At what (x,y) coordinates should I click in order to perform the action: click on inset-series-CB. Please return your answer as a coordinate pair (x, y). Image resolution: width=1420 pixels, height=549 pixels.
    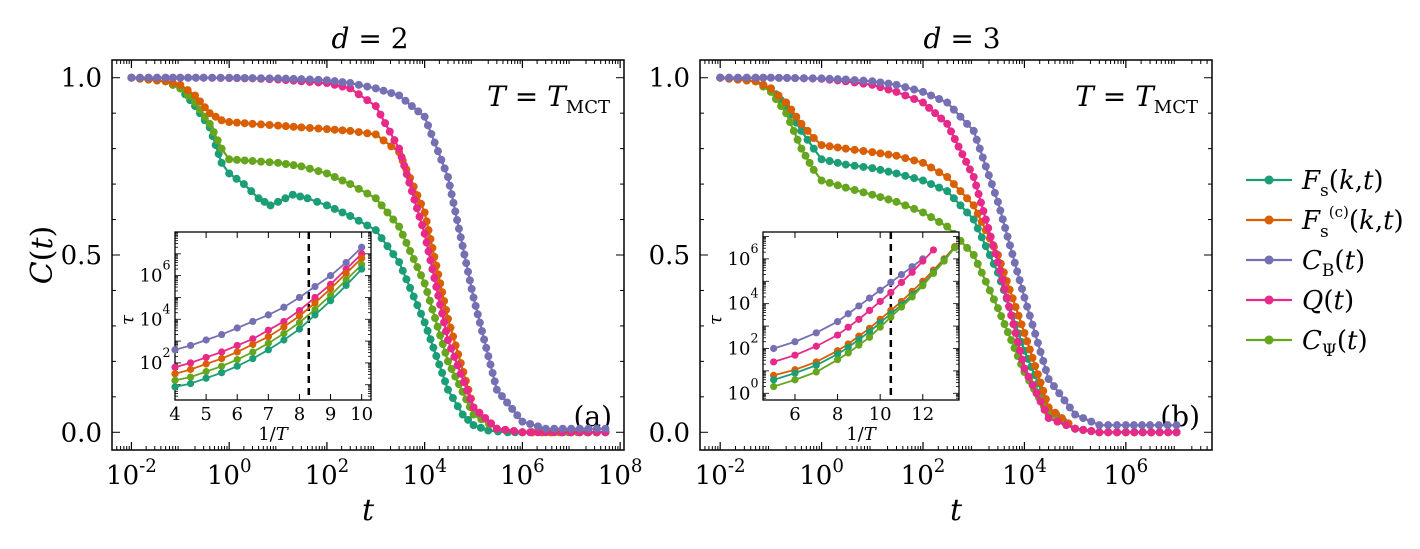
    Looking at the image, I should click on (848, 304).